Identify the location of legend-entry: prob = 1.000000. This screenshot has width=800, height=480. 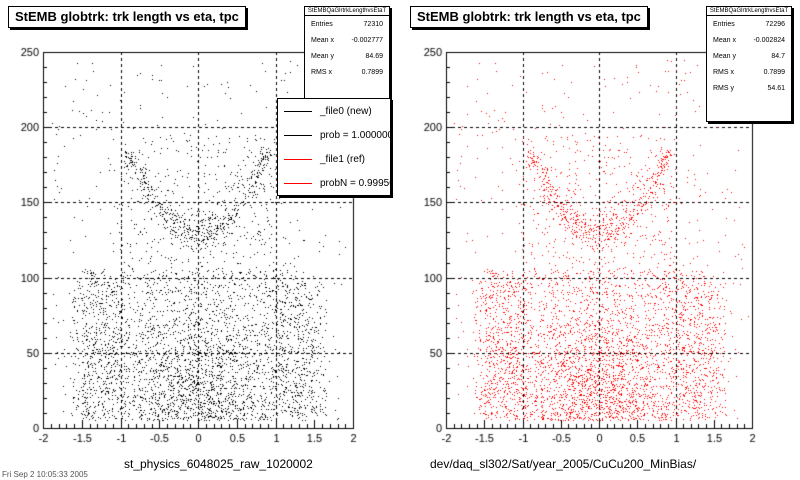
(334, 135).